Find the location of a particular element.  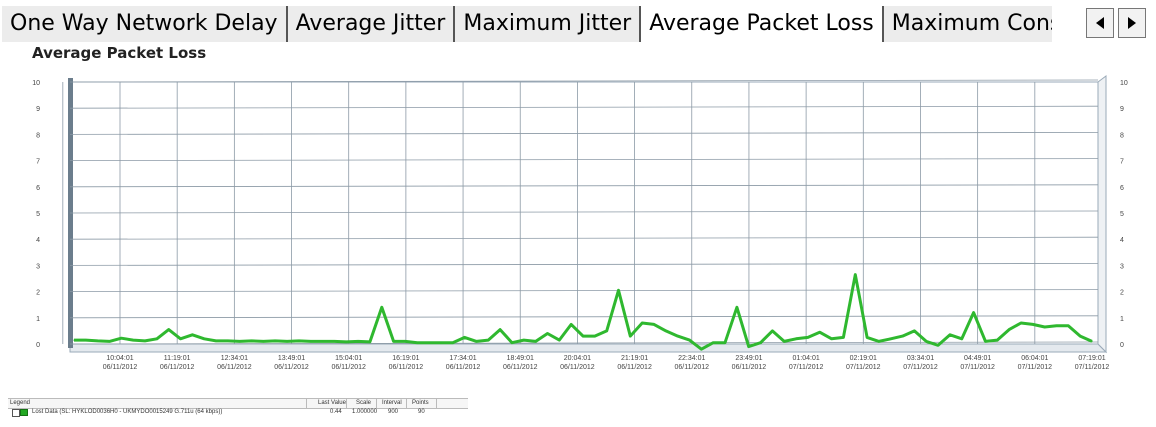

chart-title: Average Packet Loss is located at coordinates (119, 53).